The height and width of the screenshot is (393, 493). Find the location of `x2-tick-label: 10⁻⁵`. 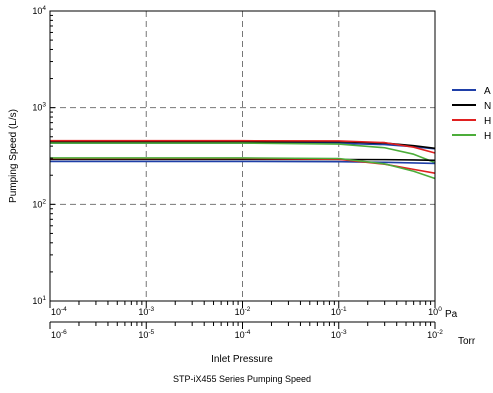

x2-tick-label: 10⁻⁵ is located at coordinates (146, 334).